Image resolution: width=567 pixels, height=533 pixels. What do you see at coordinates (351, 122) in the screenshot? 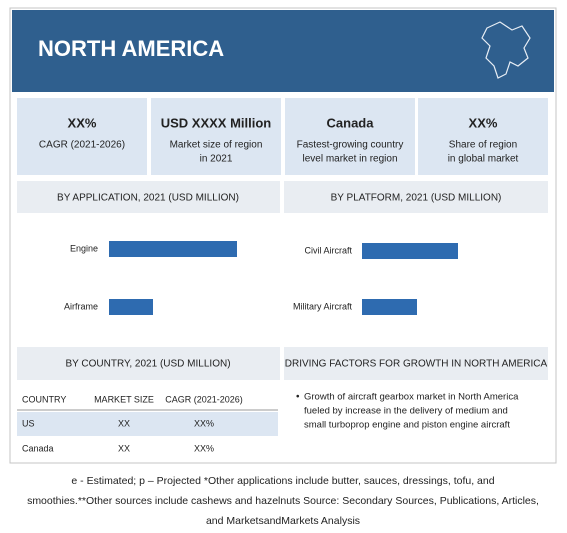
I see `stat-value: Canada` at bounding box center [351, 122].